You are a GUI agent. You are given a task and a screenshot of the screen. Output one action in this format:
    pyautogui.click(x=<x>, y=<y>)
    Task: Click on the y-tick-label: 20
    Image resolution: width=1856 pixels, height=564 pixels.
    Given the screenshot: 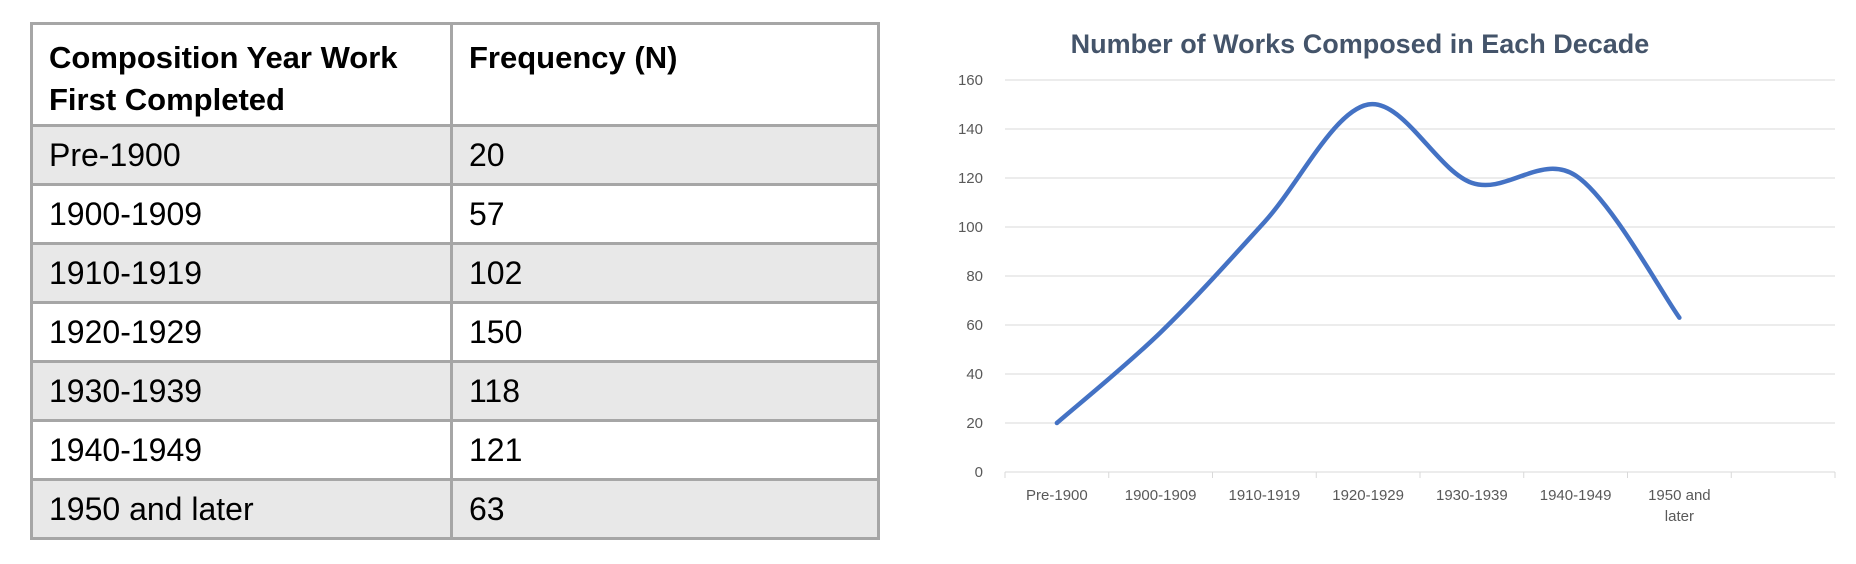 What is the action you would take?
    pyautogui.click(x=974, y=423)
    